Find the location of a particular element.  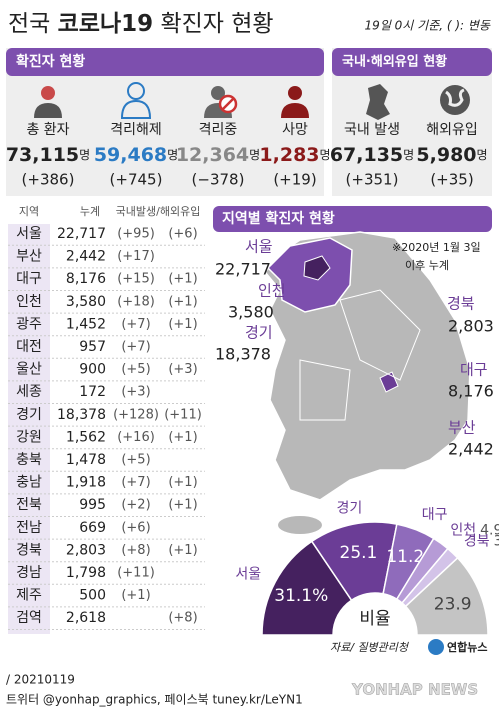

table-cell: 500 is located at coordinates (92, 596).